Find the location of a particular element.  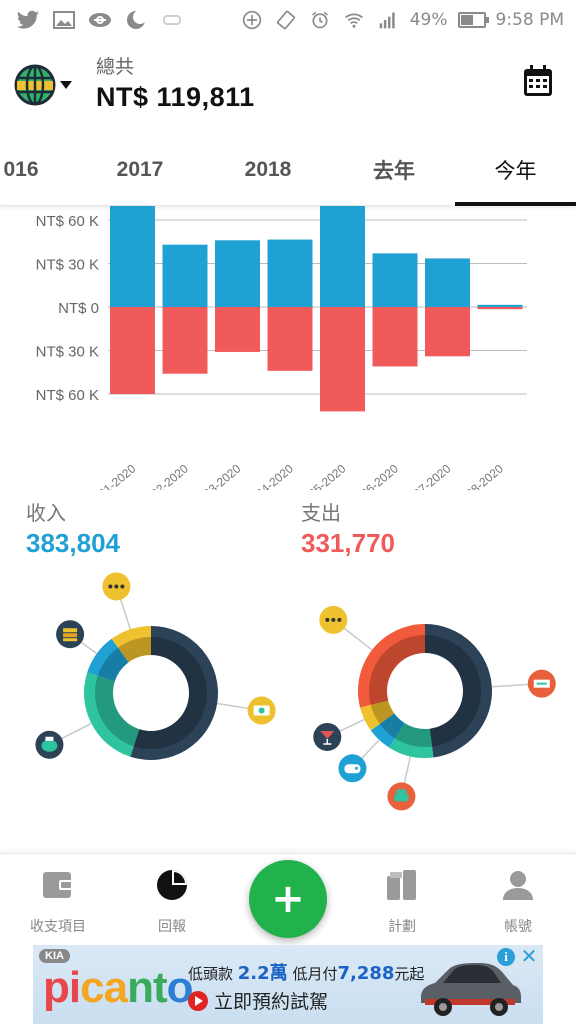

wallet-selector is located at coordinates (43, 85).